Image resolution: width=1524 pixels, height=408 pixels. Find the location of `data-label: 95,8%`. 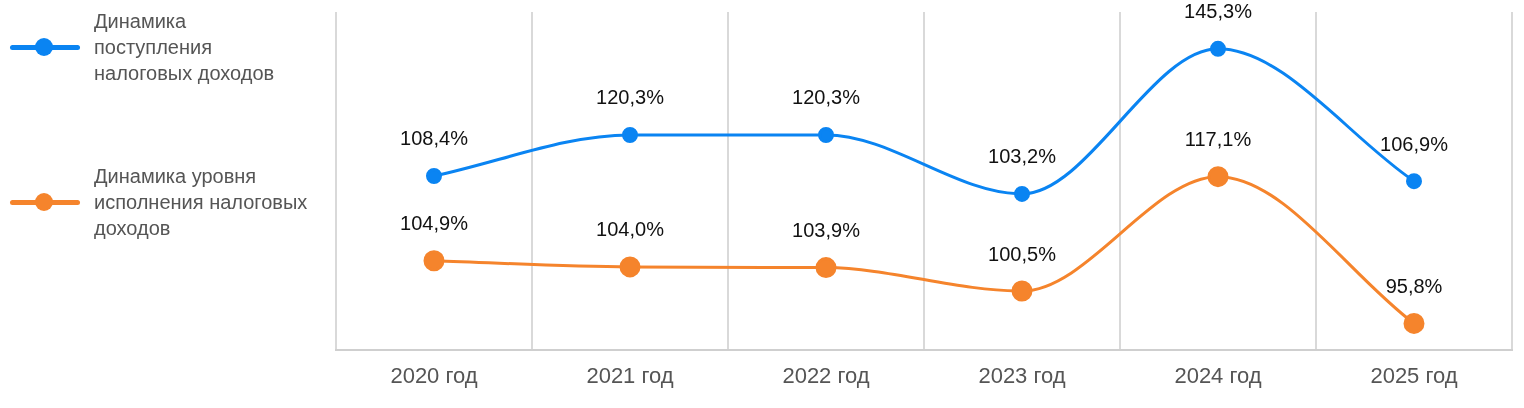

data-label: 95,8% is located at coordinates (1414, 285).